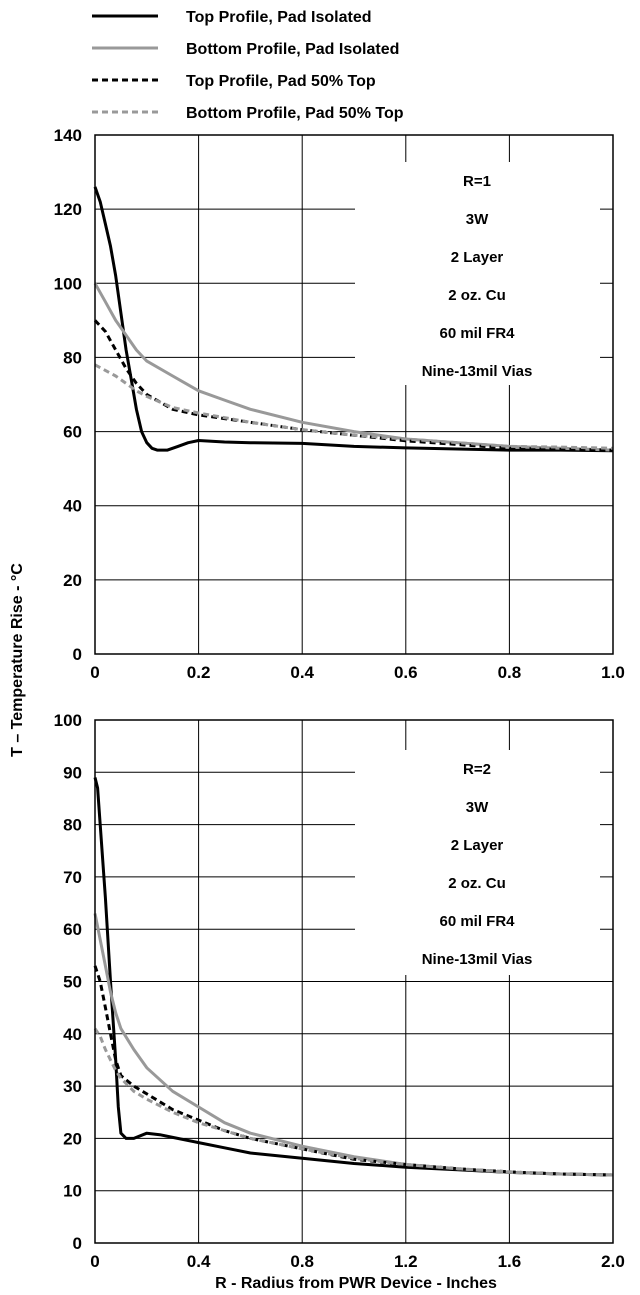 Image resolution: width=640 pixels, height=1295 pixels. I want to click on y-tick-label: 140, so click(68, 135).